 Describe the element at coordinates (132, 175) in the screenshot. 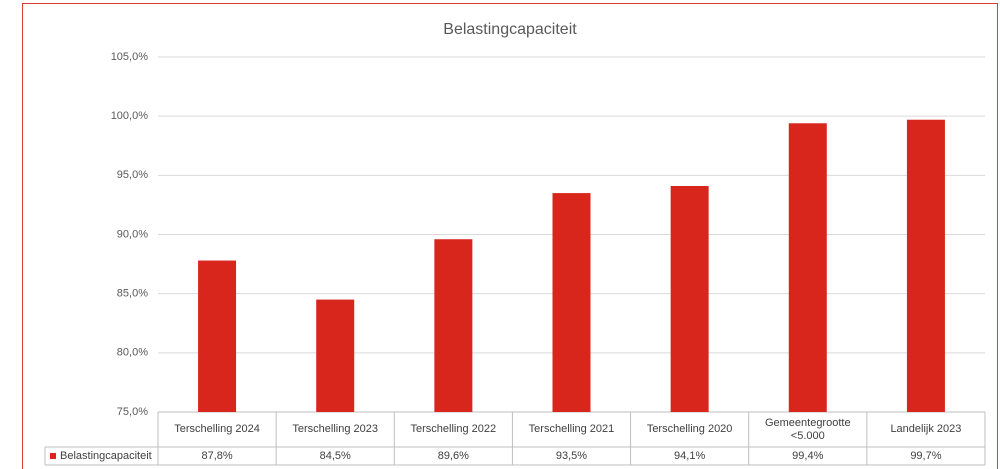

I see `y-tick-label: 95,0%` at that location.